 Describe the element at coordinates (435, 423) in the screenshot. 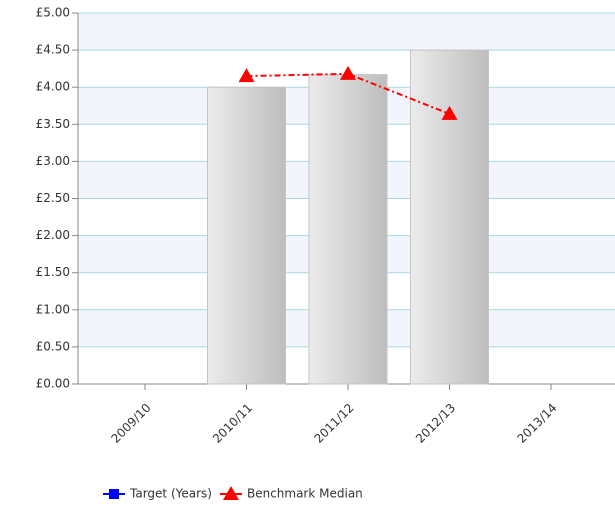

I see `x-tick-label: 2012/13` at that location.